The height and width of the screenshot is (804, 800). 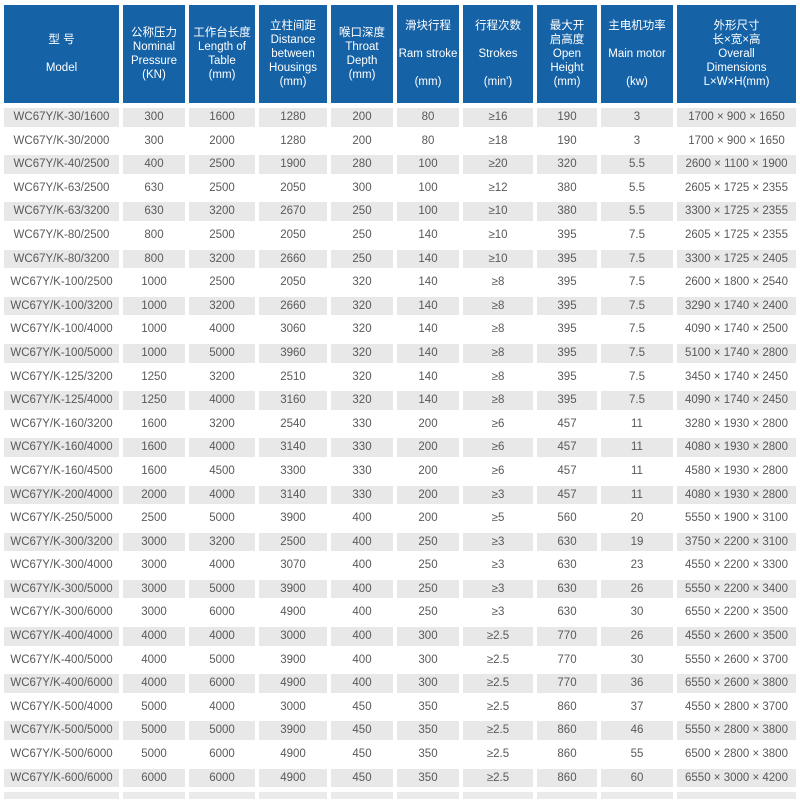 I want to click on spec-value-cell: 380, so click(x=567, y=188).